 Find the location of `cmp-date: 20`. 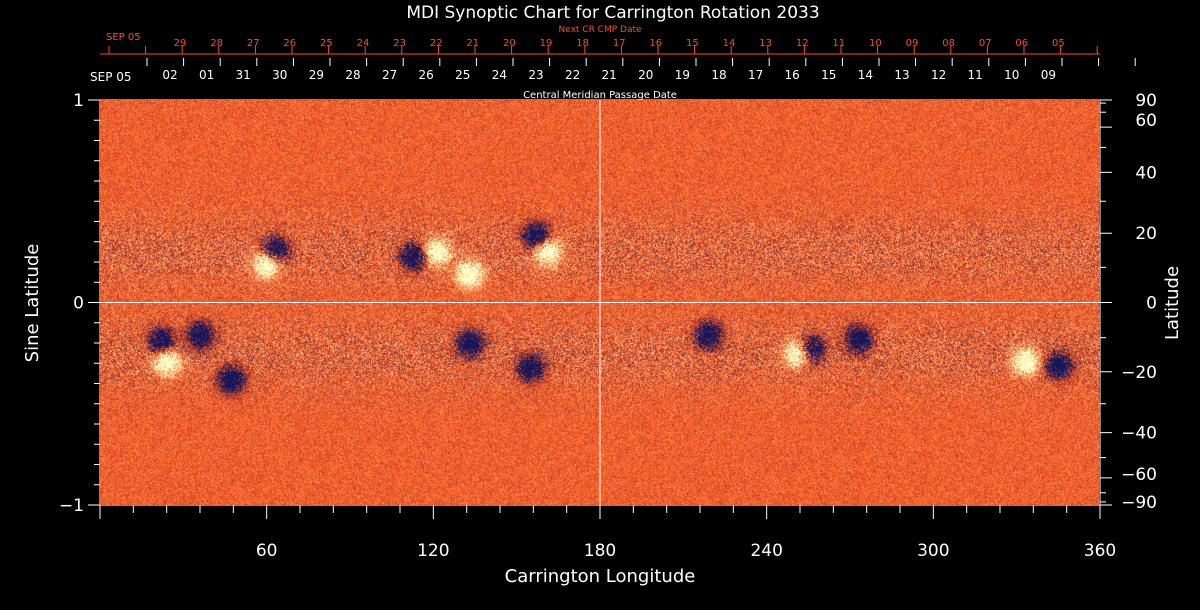

cmp-date: 20 is located at coordinates (645, 75).